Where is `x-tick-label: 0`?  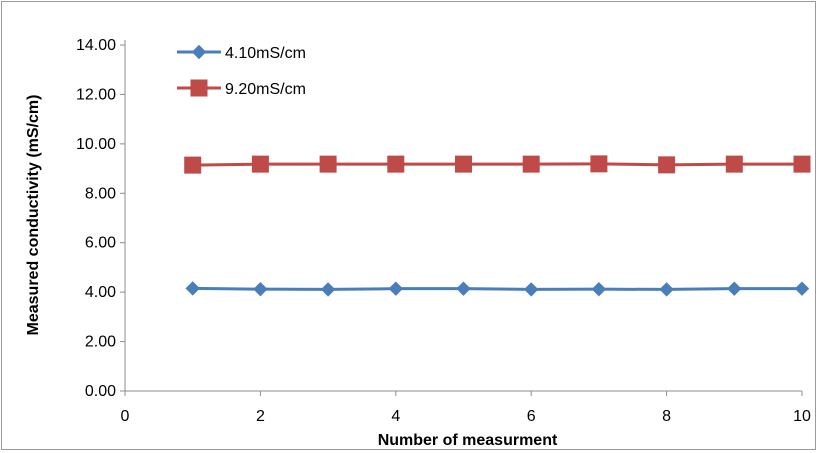
x-tick-label: 0 is located at coordinates (125, 416).